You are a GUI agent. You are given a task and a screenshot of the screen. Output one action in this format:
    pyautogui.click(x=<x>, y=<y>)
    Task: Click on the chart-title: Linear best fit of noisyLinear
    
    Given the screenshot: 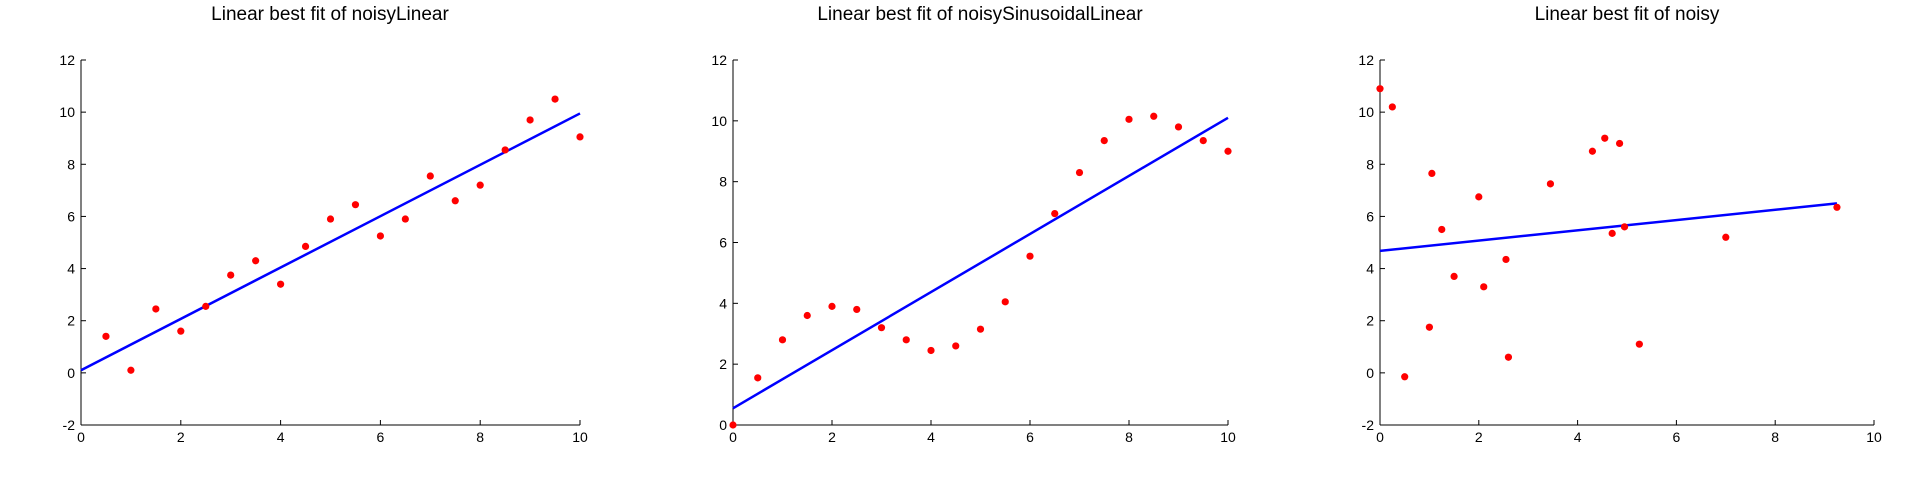 What is the action you would take?
    pyautogui.click(x=330, y=14)
    